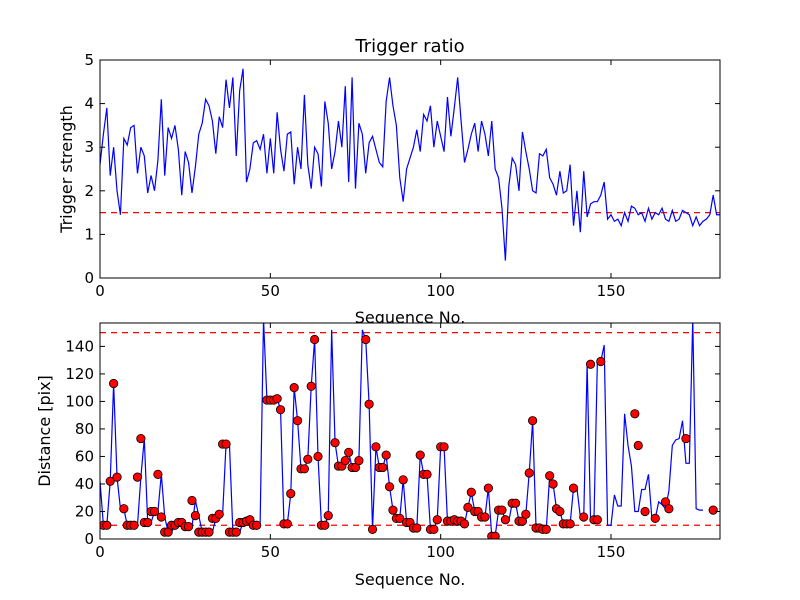 The height and width of the screenshot is (600, 800). Describe the element at coordinates (44, 431) in the screenshot. I see `bottom-y-axis-label: Distance [pix]` at that location.